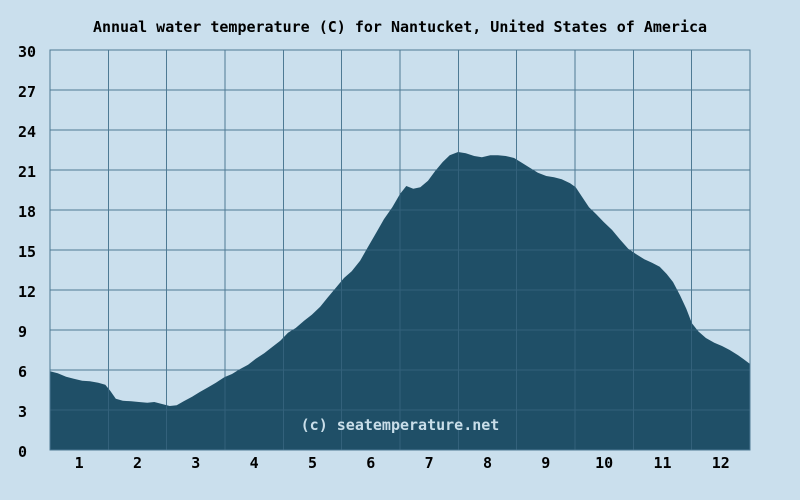 This screenshot has height=500, width=800. Describe the element at coordinates (400, 425) in the screenshot. I see `watermark-text: (c) seatemperature.net` at that location.